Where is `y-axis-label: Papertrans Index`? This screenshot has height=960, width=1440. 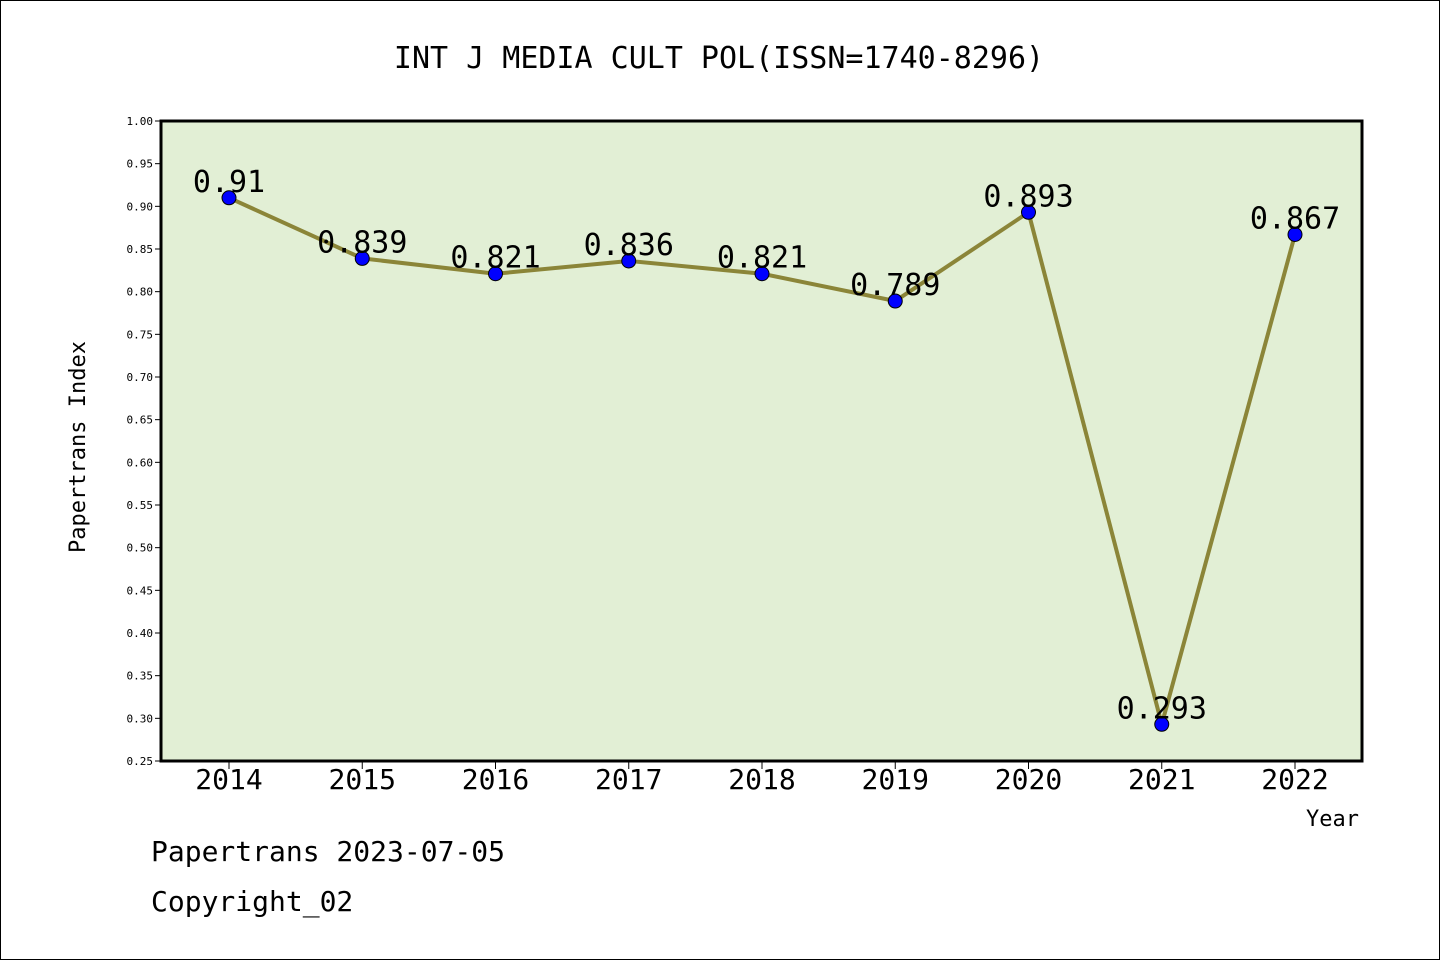
y-axis-label: Papertrans Index is located at coordinates (78, 447).